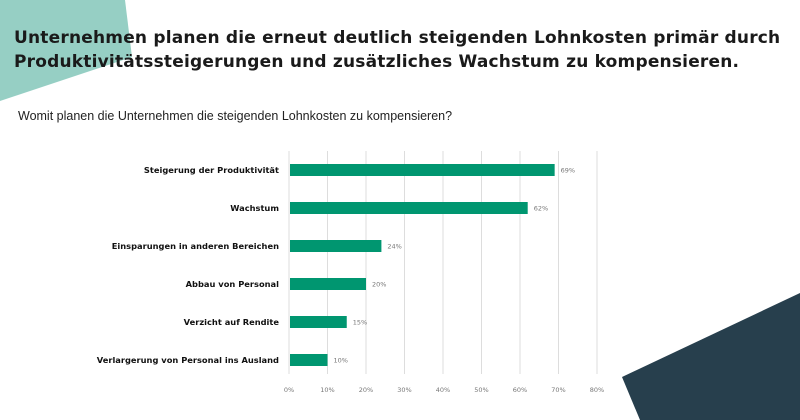 This screenshot has height=420, width=800. Describe the element at coordinates (233, 284) in the screenshot. I see `category-label: Abbau von Personal` at that location.